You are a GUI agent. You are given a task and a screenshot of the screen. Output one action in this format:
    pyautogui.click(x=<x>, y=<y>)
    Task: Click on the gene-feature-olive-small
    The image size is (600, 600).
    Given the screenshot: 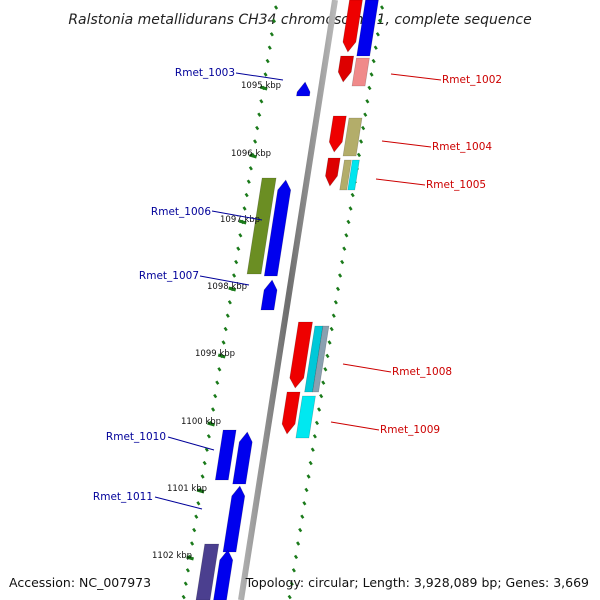 What is the action you would take?
    pyautogui.click(x=345, y=175)
    